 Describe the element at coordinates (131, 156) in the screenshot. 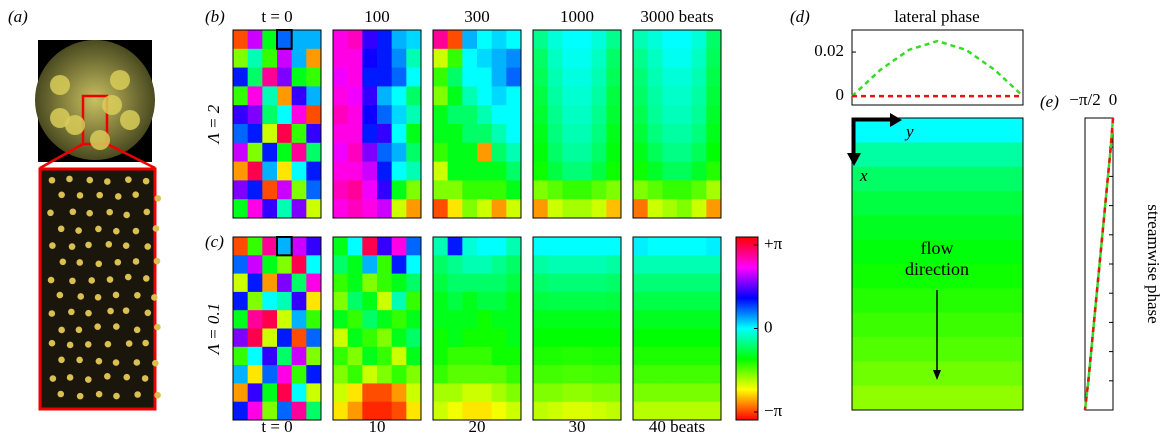

I see `zoom-line` at that location.